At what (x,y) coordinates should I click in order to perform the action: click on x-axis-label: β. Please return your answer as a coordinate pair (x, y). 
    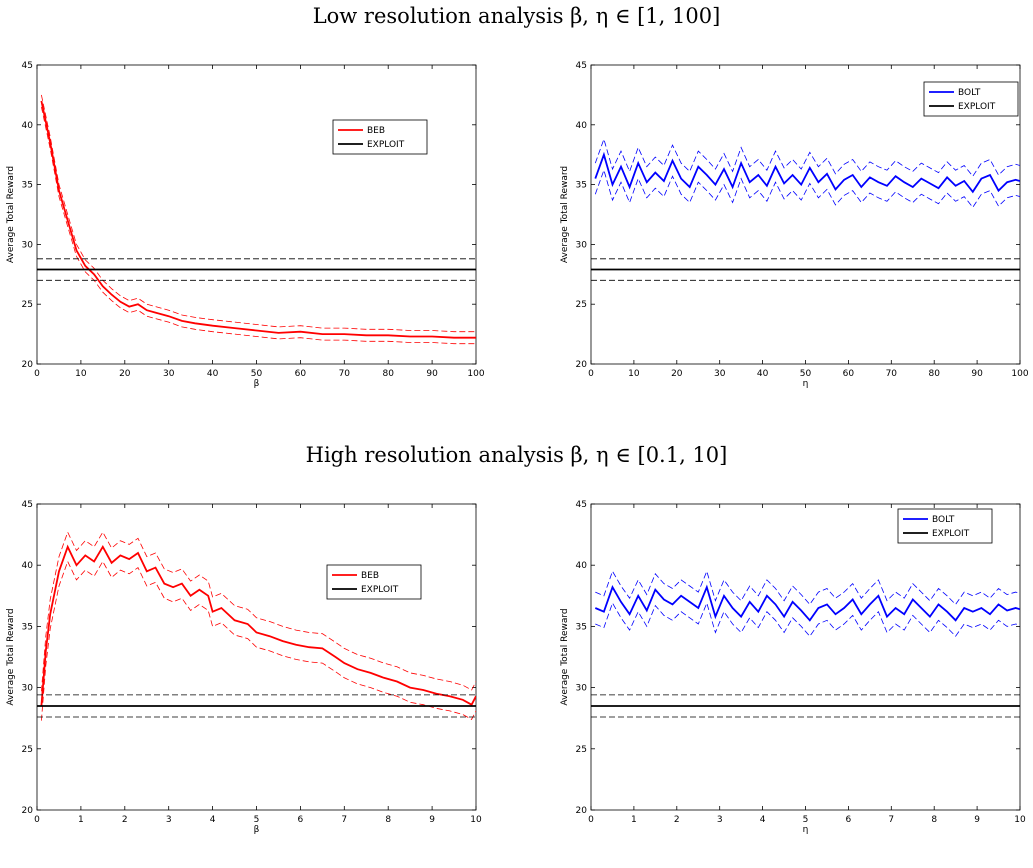
    Looking at the image, I should click on (257, 830).